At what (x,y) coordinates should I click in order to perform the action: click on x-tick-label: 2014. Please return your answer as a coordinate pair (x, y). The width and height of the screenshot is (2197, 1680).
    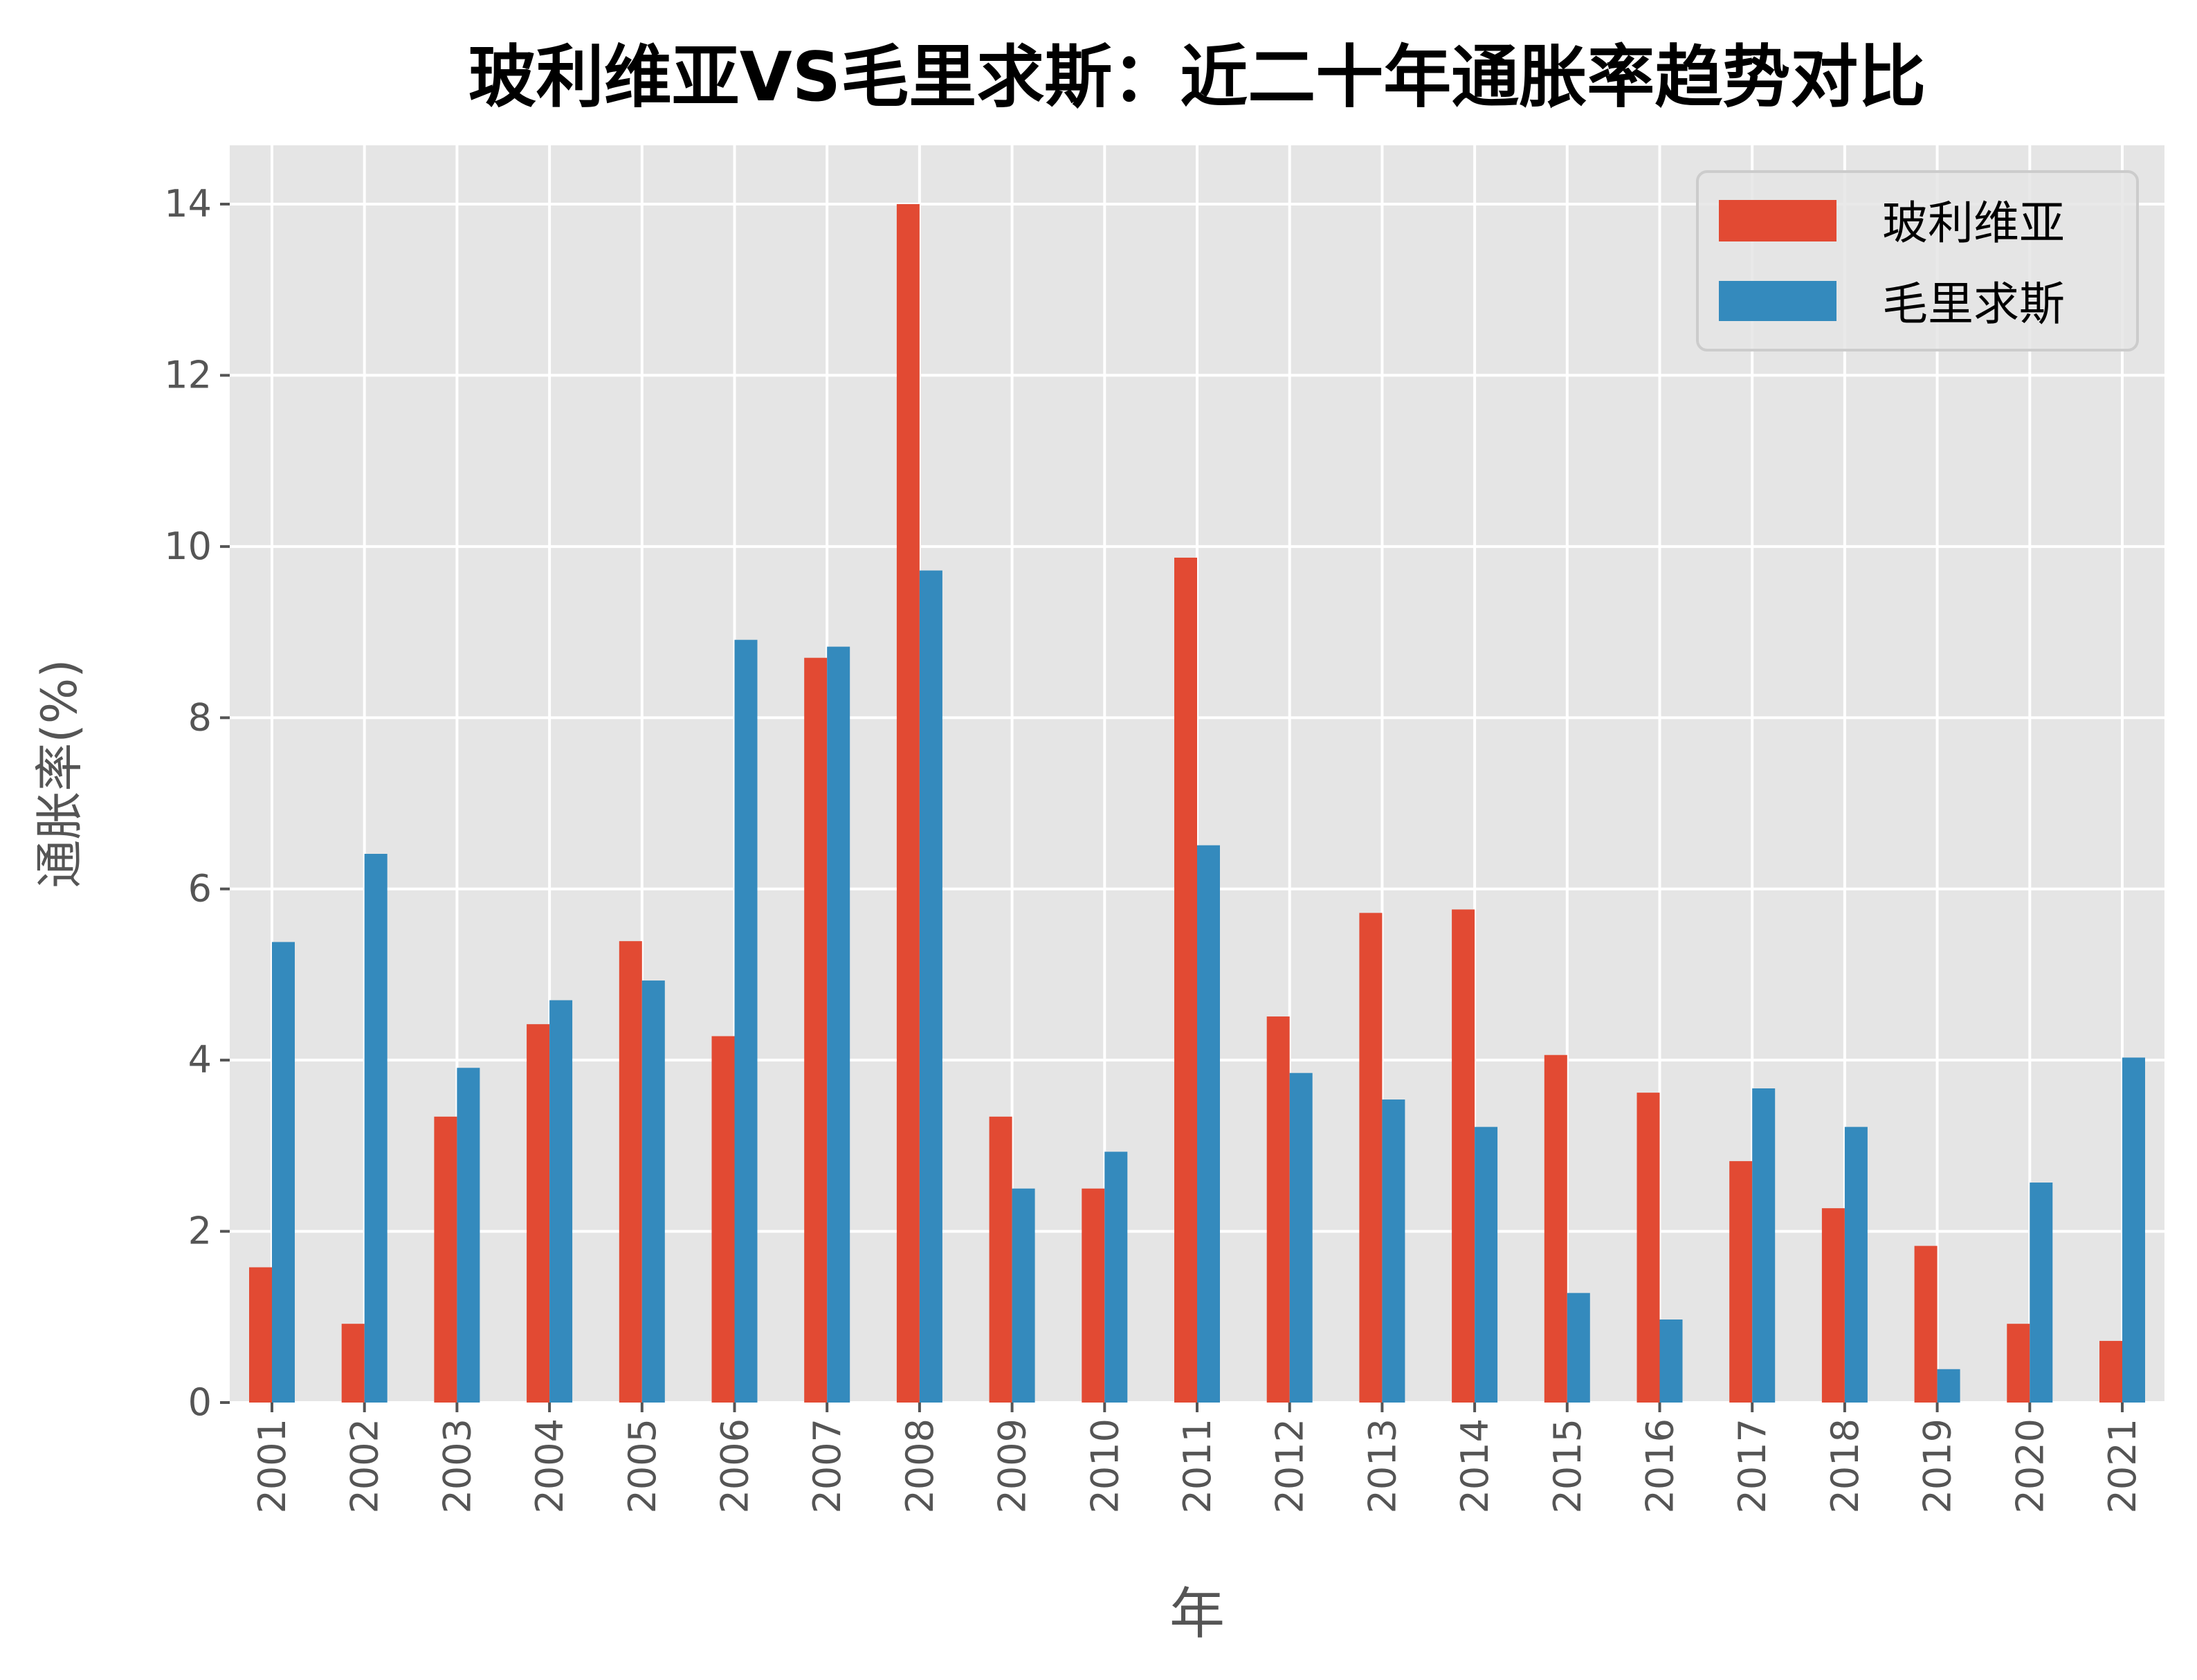
    Looking at the image, I should click on (1475, 1466).